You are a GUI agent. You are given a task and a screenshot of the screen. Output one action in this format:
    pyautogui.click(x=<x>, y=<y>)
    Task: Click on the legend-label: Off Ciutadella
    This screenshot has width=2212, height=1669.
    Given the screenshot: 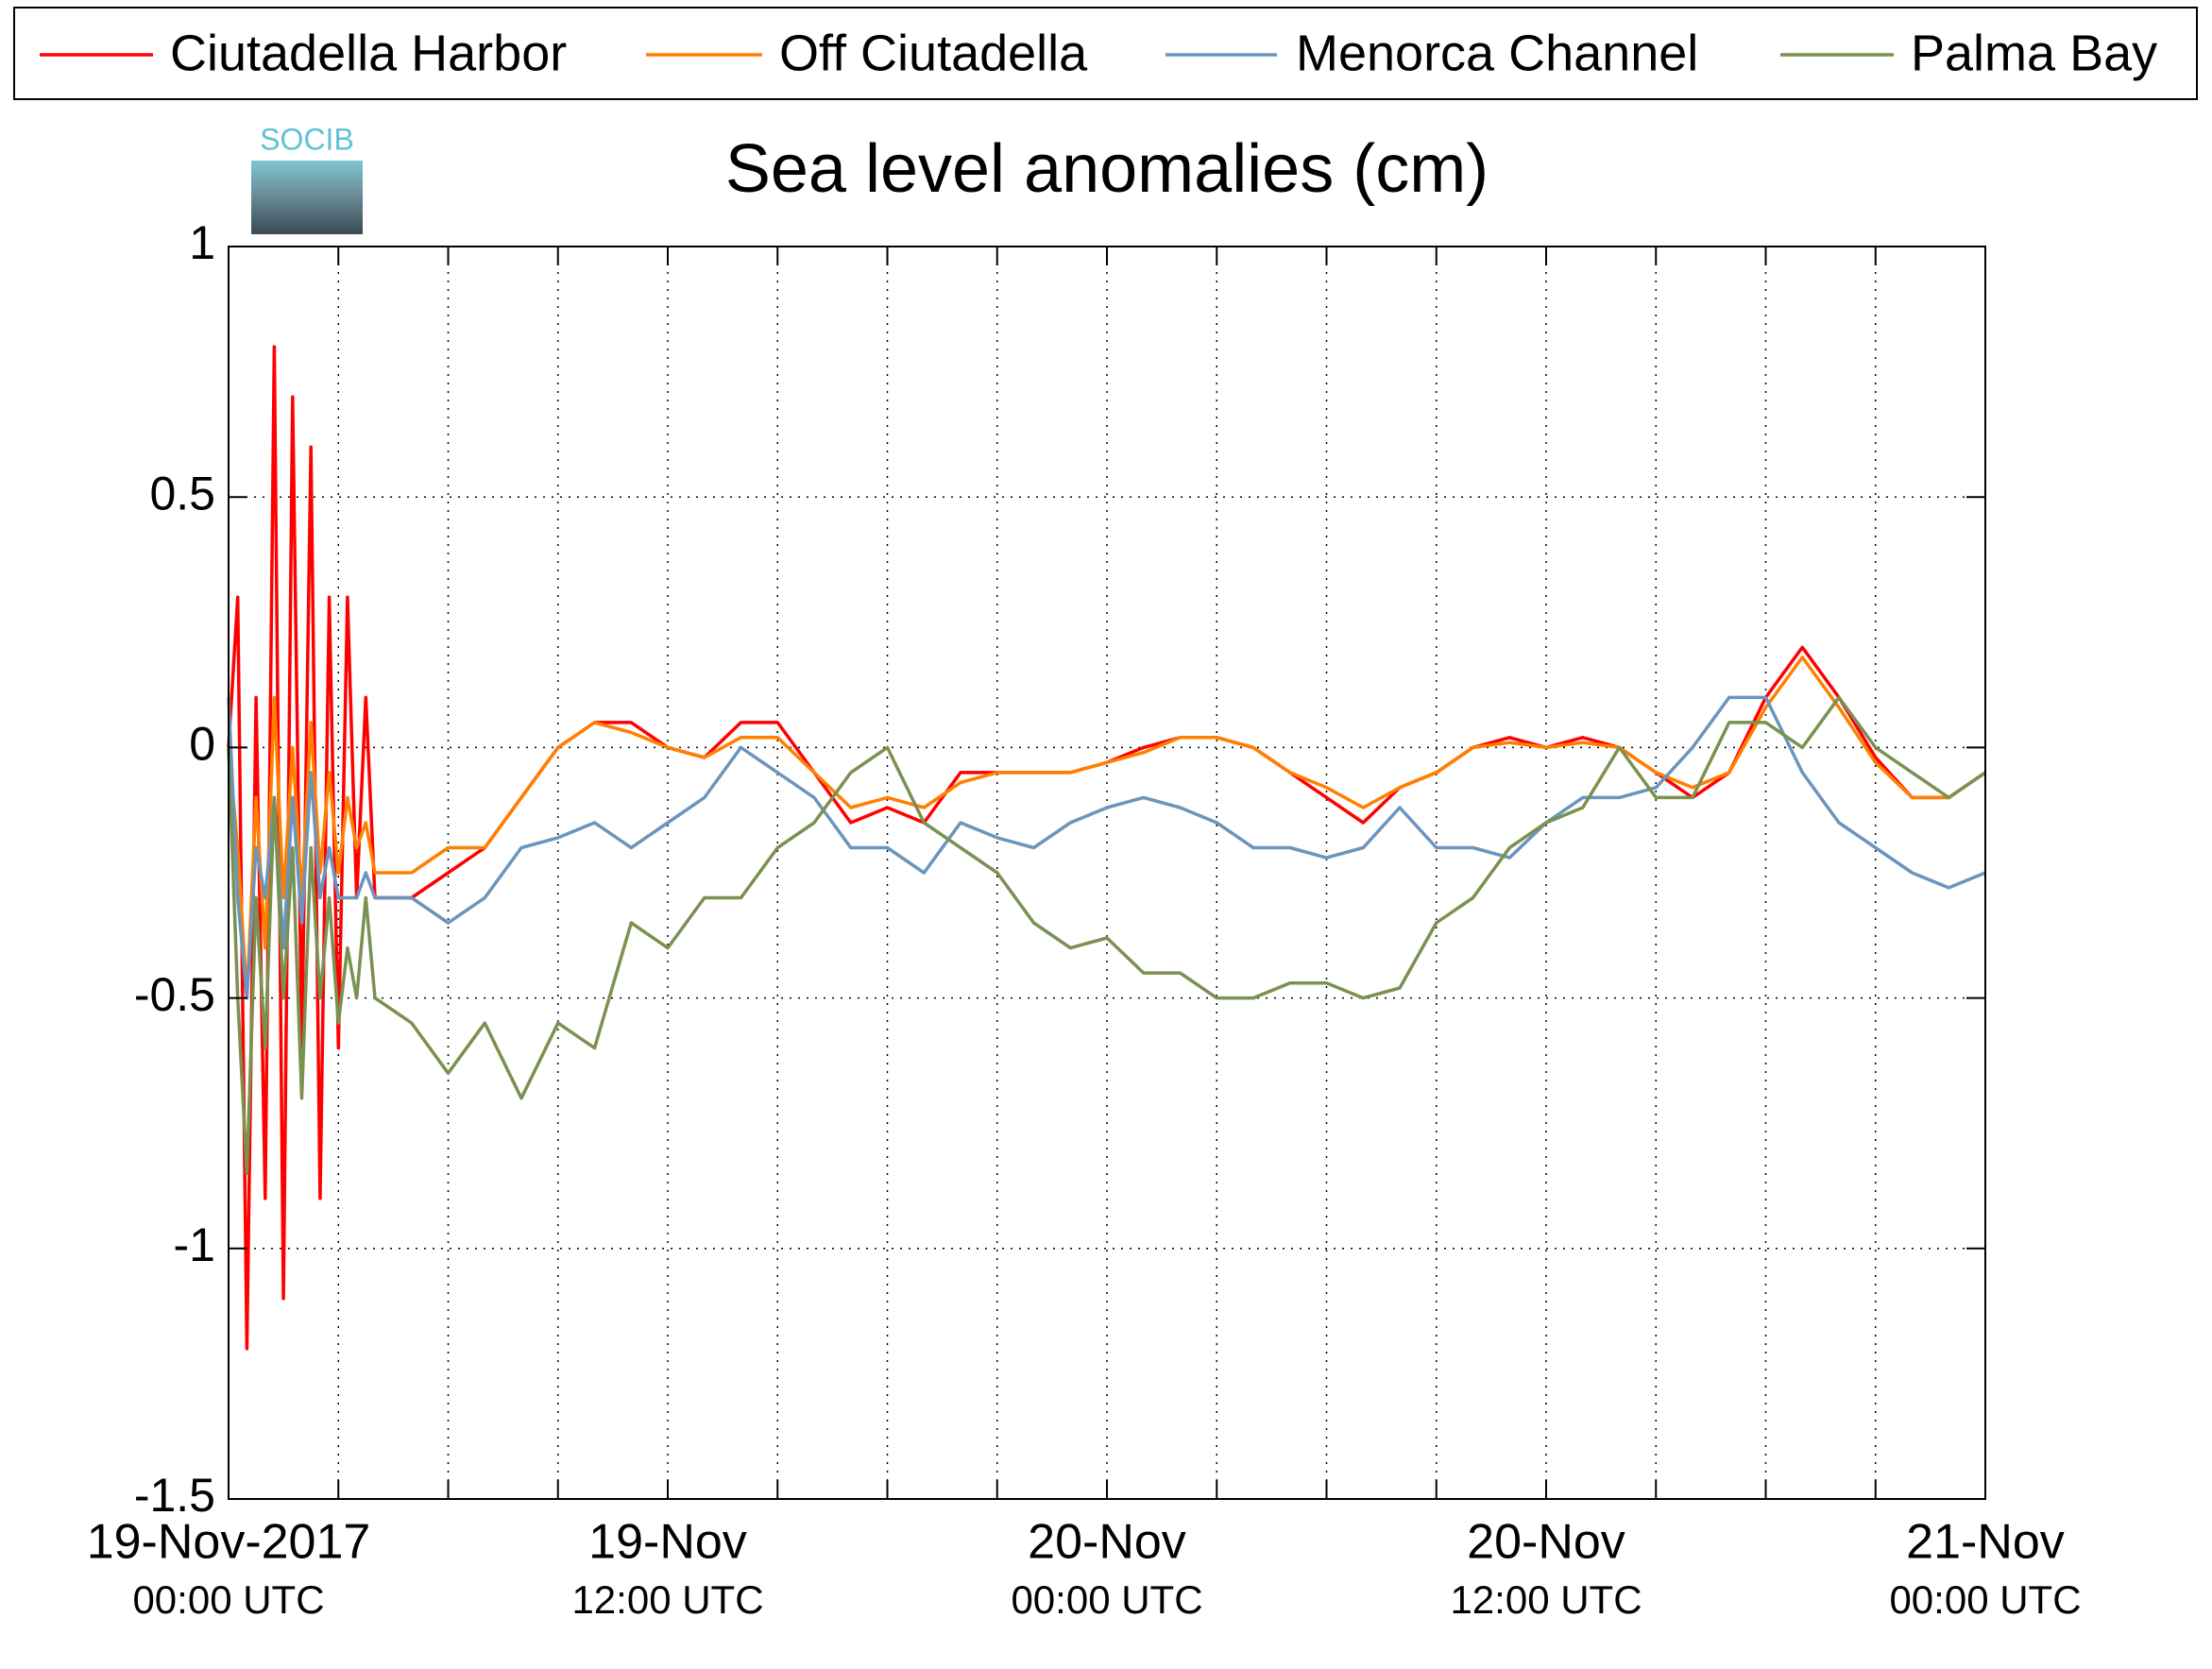 What is the action you would take?
    pyautogui.click(x=933, y=53)
    